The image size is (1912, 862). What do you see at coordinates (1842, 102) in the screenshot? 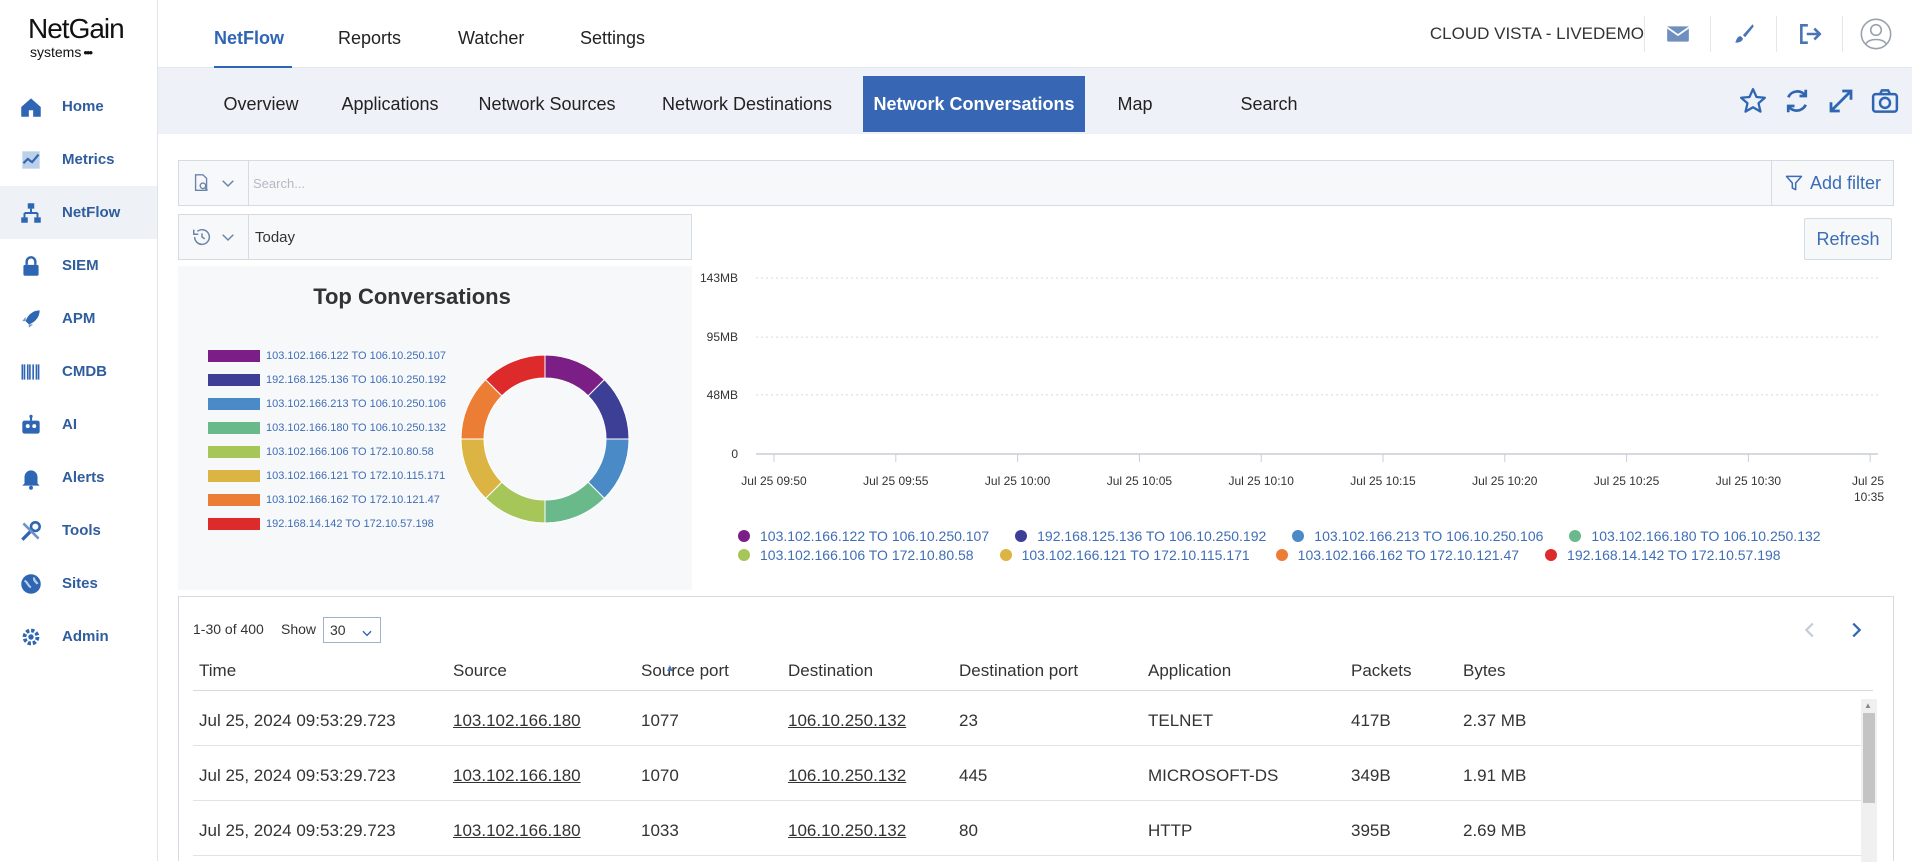
I see `expand-icon` at bounding box center [1842, 102].